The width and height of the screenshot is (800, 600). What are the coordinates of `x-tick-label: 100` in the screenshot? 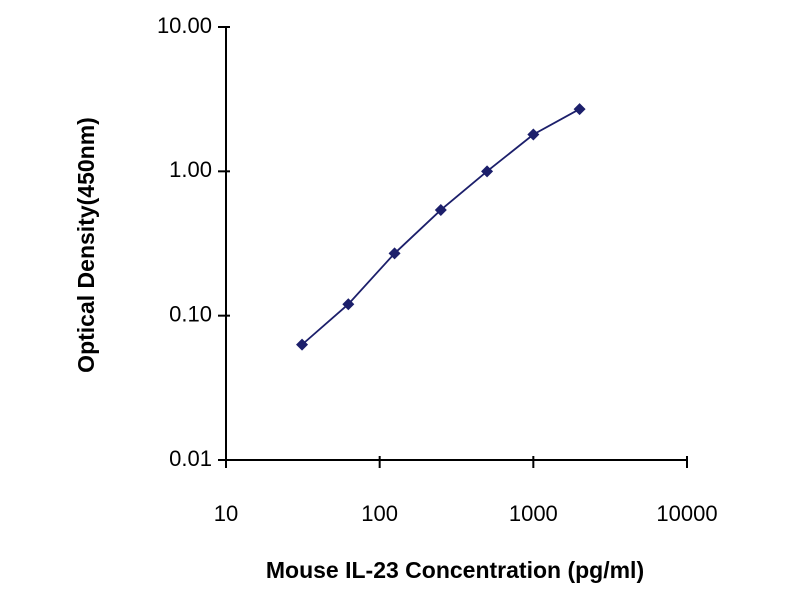 It's located at (379, 513).